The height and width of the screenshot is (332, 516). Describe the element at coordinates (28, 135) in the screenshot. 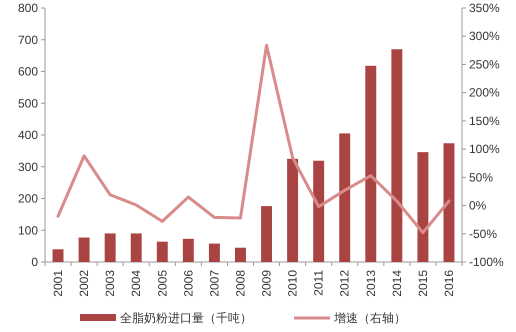

I see `y-tick-label: 400` at that location.